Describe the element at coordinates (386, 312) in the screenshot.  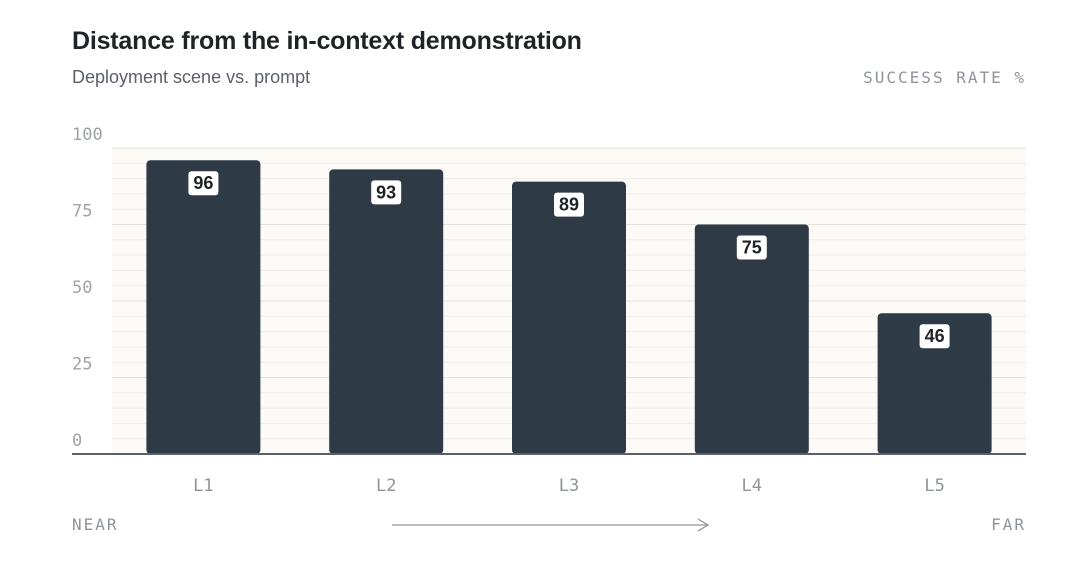
I see `bar-l2` at that location.